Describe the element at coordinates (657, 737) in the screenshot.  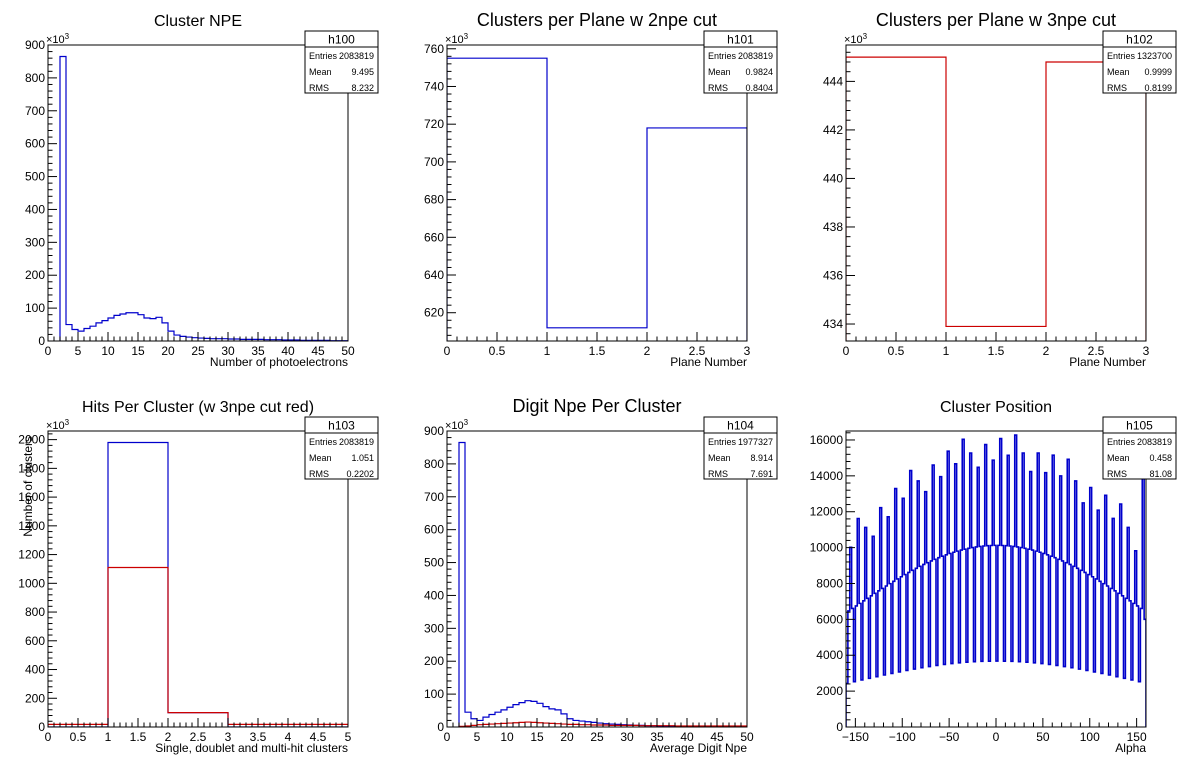
I see `x-tick-label: 35` at that location.